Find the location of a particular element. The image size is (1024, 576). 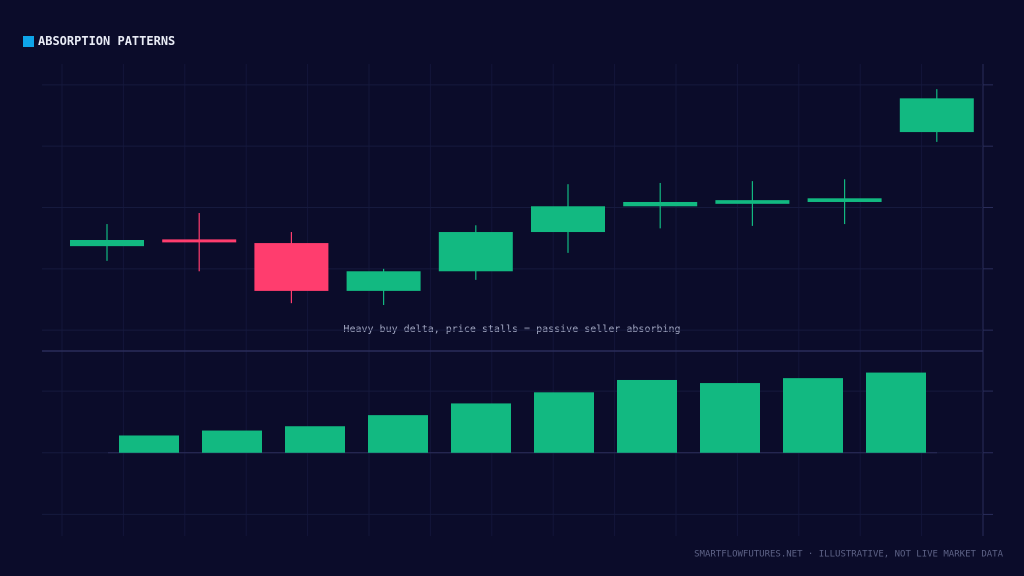

title-marker is located at coordinates (28, 41).